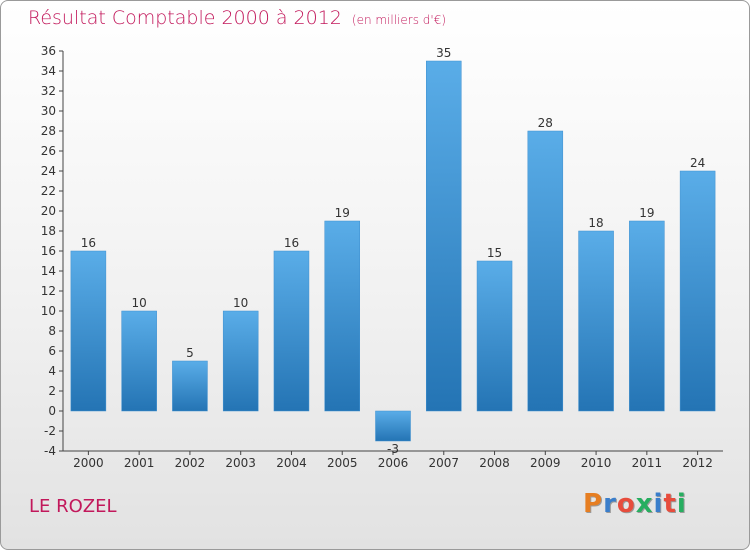  I want to click on y-tick-label: 16, so click(48, 251).